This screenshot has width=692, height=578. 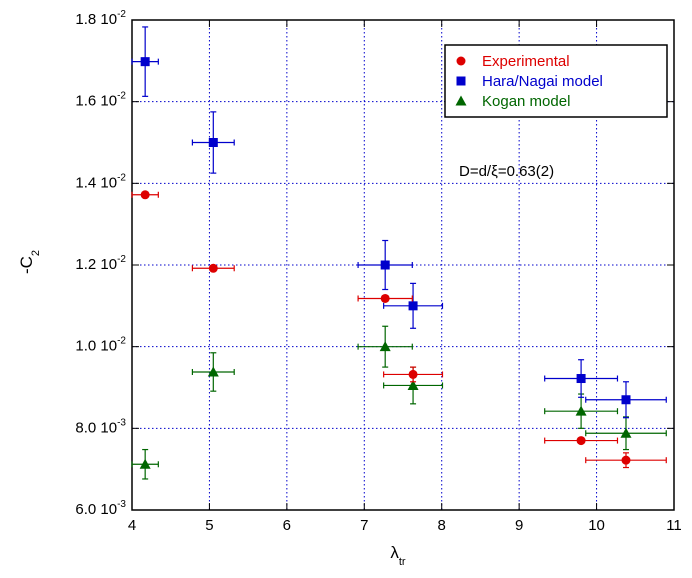 What do you see at coordinates (402, 562) in the screenshot?
I see `x-axis-label-sub: tr` at bounding box center [402, 562].